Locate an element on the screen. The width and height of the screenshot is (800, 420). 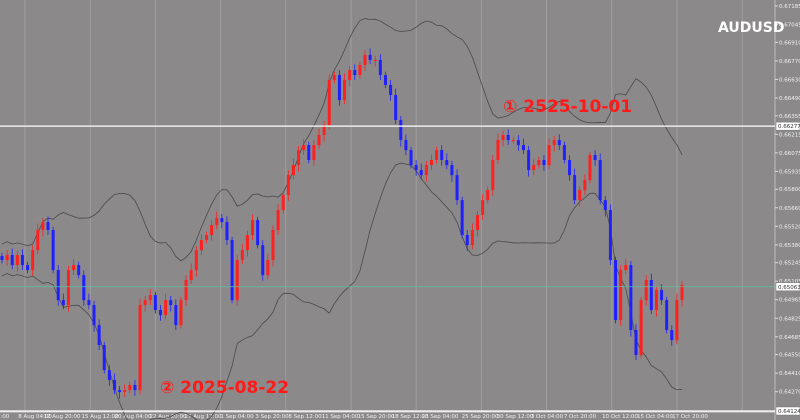
x-tick-label: 3 Oct 04:00 is located at coordinates (547, 417).